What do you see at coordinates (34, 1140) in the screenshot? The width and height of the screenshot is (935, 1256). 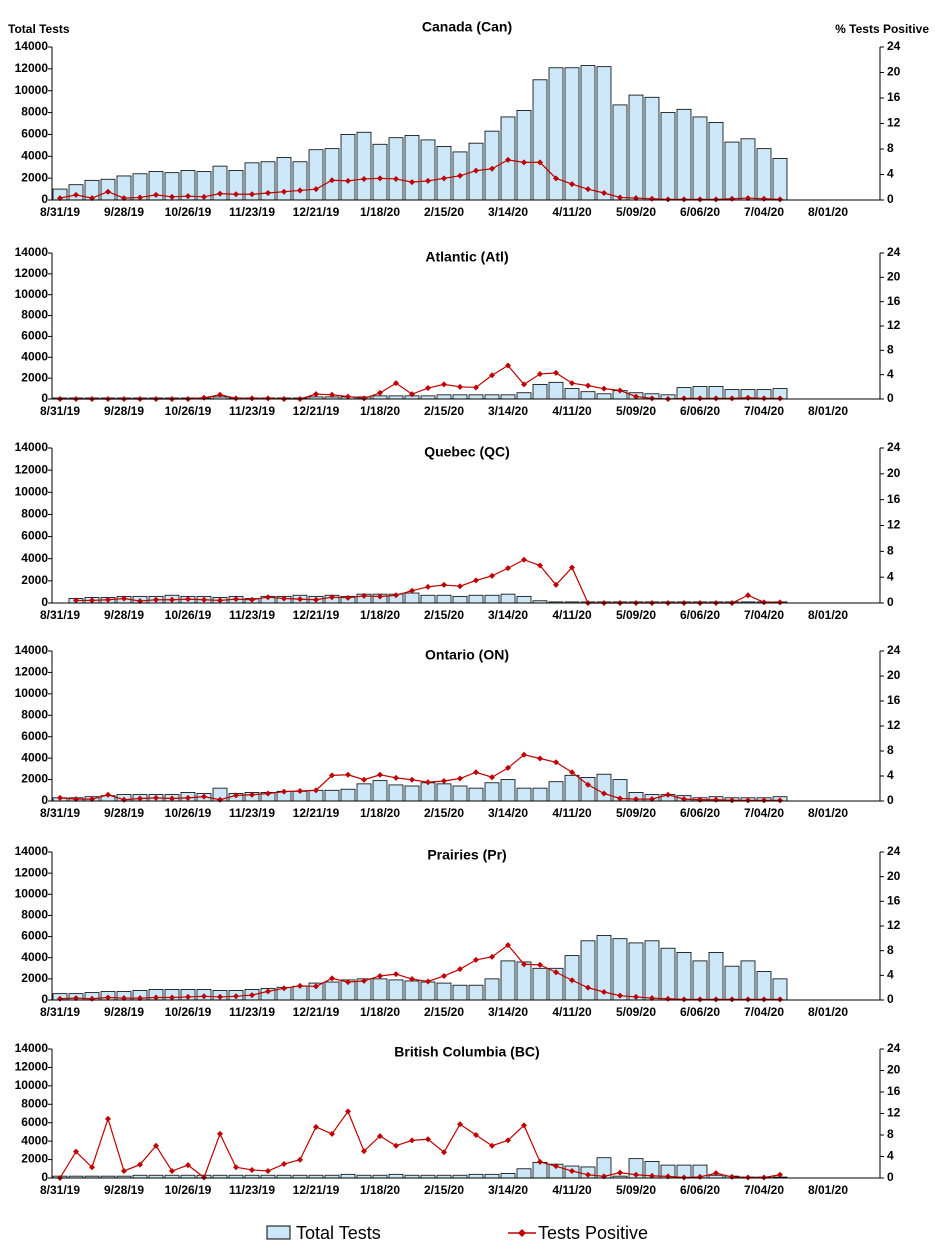 I see `y-tick-label: 4000` at bounding box center [34, 1140].